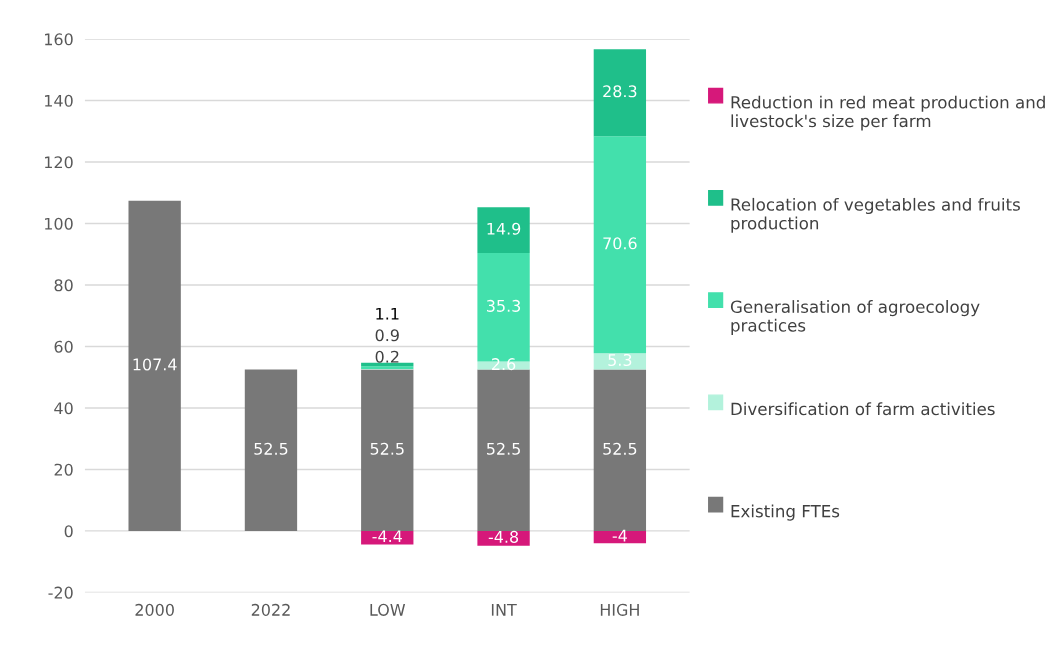 The height and width of the screenshot is (651, 1061). Describe the element at coordinates (504, 305) in the screenshot. I see `data-label: 35.3` at that location.